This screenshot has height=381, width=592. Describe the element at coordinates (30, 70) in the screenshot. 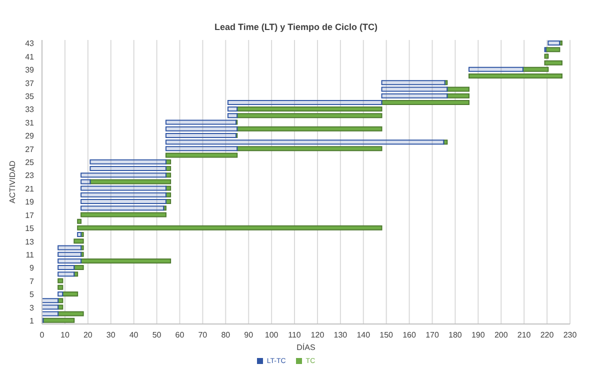

I see `y-tick-label: 39` at that location.